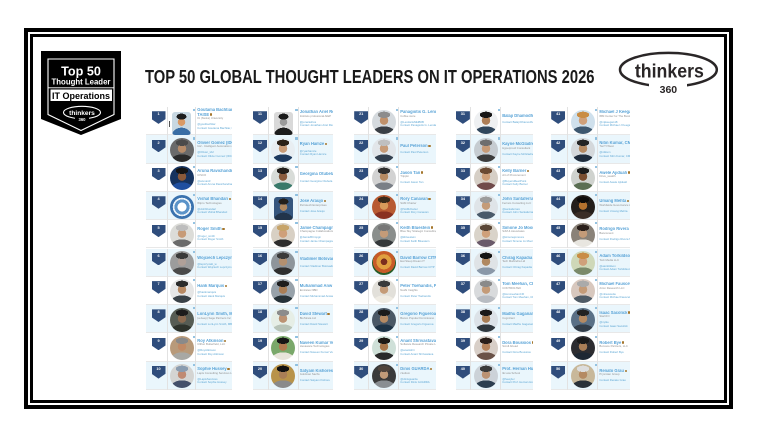 The image size is (768, 432). What do you see at coordinates (81, 82) in the screenshot?
I see `svg-text: Thought Leader` at bounding box center [81, 82].